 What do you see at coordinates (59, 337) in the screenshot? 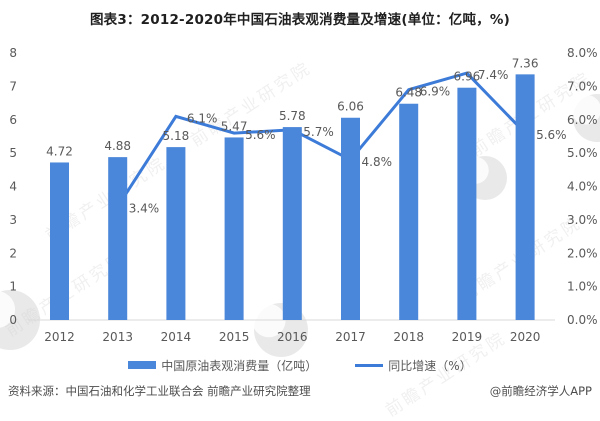
I see `x-axis-label: 2012` at bounding box center [59, 337].